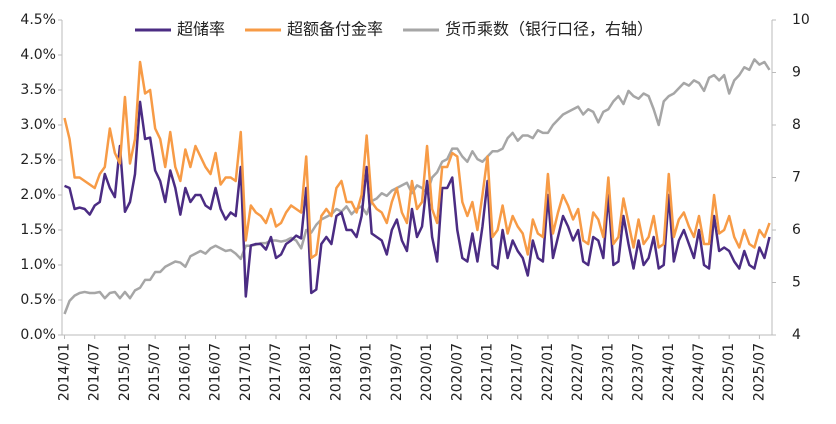 This screenshot has height=424, width=836. Describe the element at coordinates (38, 265) in the screenshot. I see `y-tick-label: 1.0%` at that location.